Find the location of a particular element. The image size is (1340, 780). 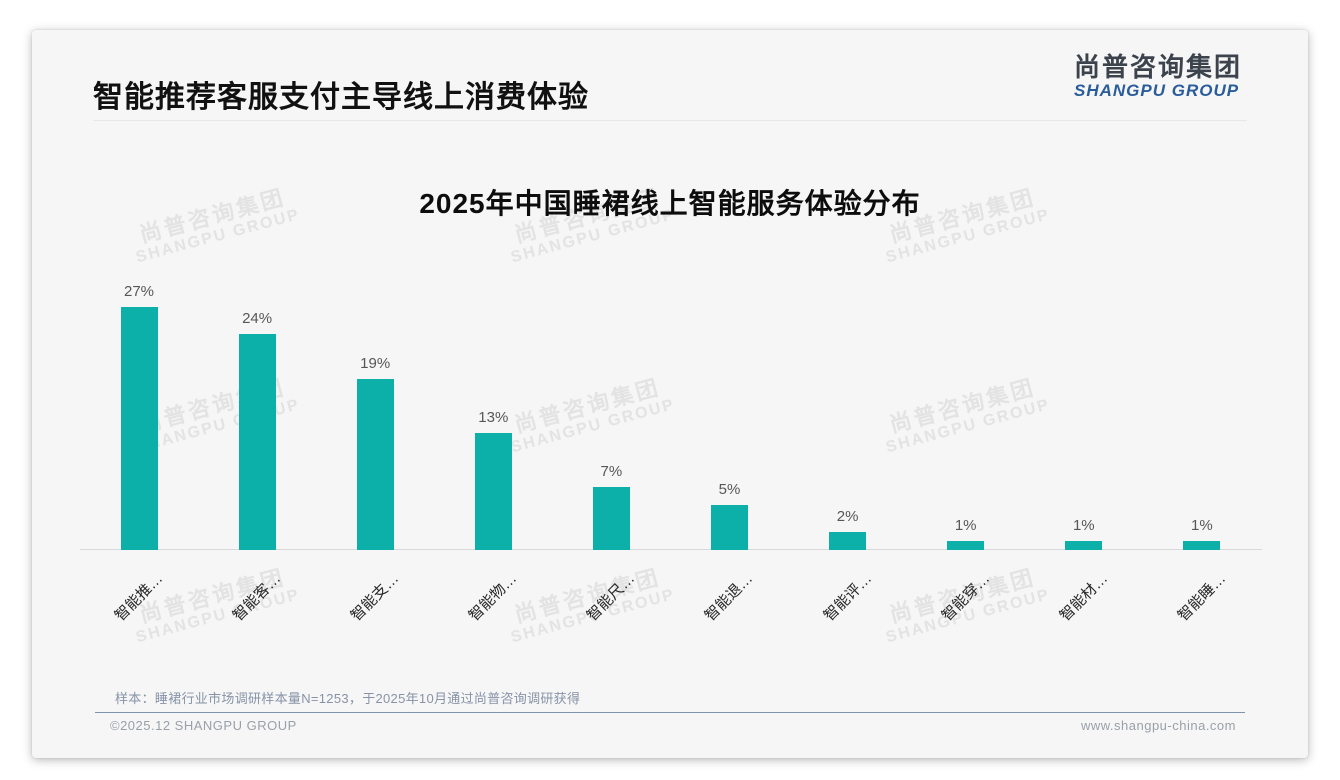

company-logo: 尚普咨询集团 SHANGPU GROUP is located at coordinates (1157, 76).